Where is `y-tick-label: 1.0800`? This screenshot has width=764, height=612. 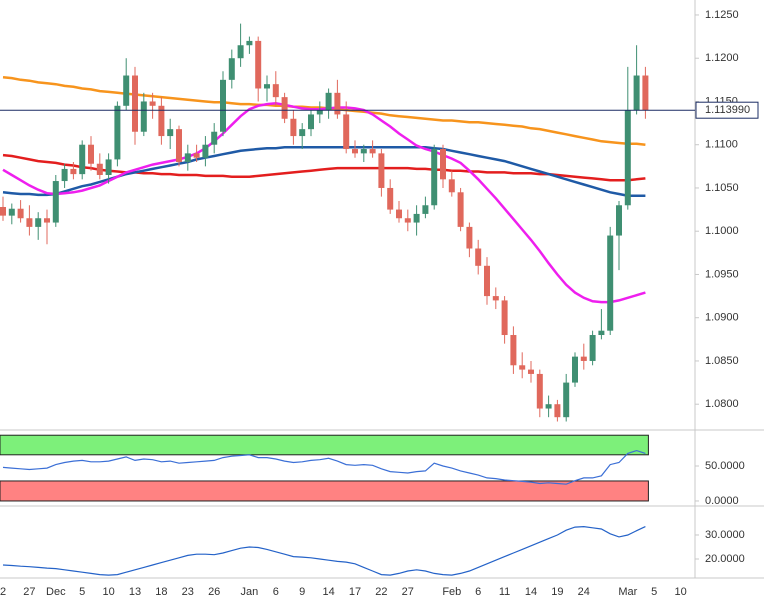 y-tick-label: 1.0800 is located at coordinates (722, 404).